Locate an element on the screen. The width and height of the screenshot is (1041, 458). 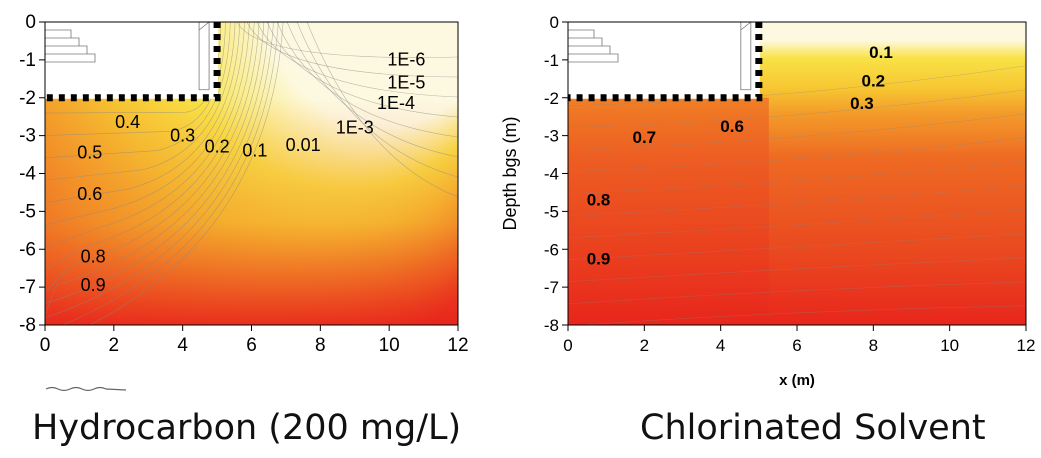
contour-value-label: 0.4 is located at coordinates (127, 122).